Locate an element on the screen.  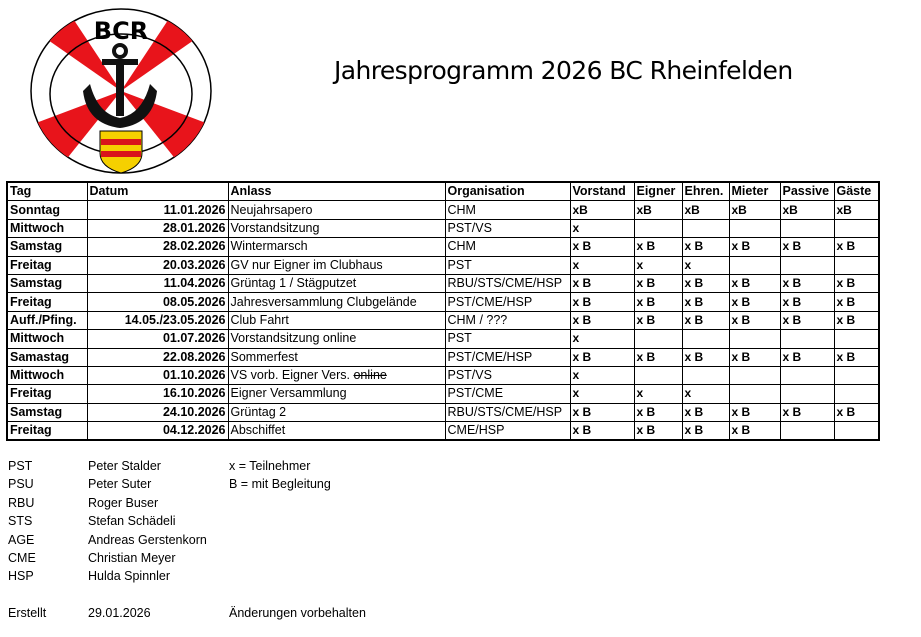
day-cell: Mittwoch is located at coordinates (47, 339).